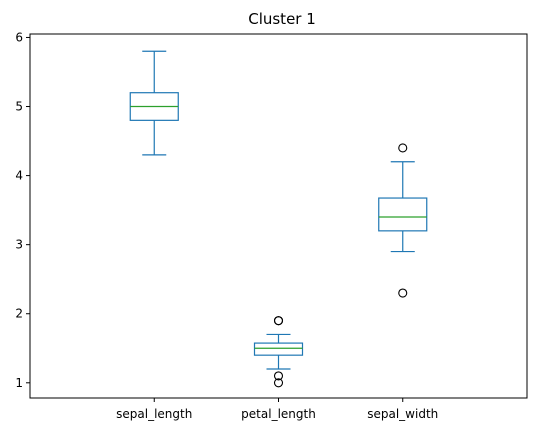 The height and width of the screenshot is (435, 534). Describe the element at coordinates (154, 414) in the screenshot. I see `x-tick-label: sepal_length` at that location.